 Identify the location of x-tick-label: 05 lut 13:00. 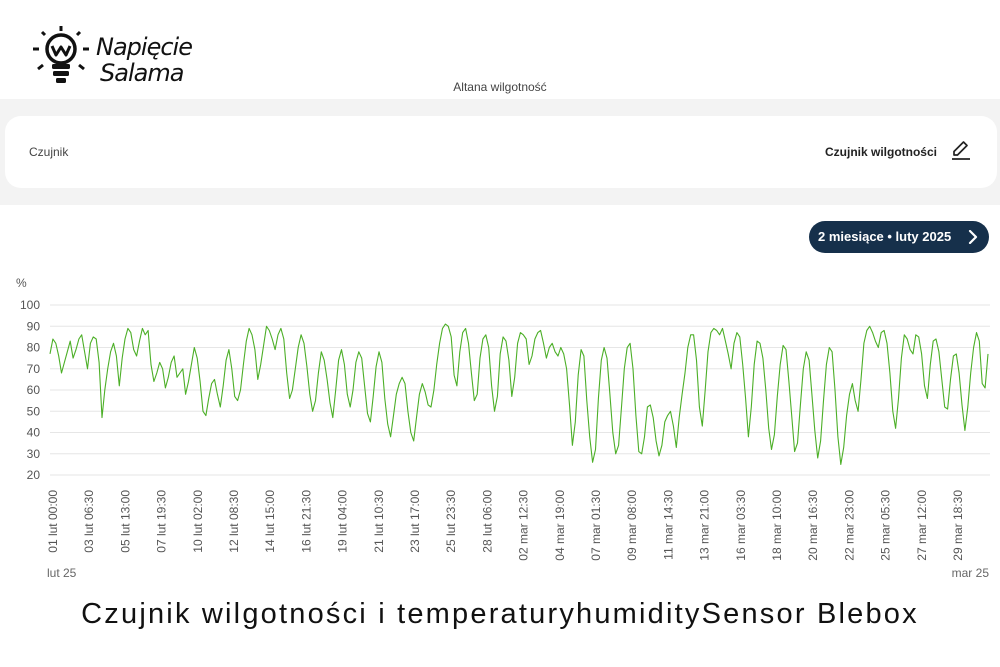
(125, 521).